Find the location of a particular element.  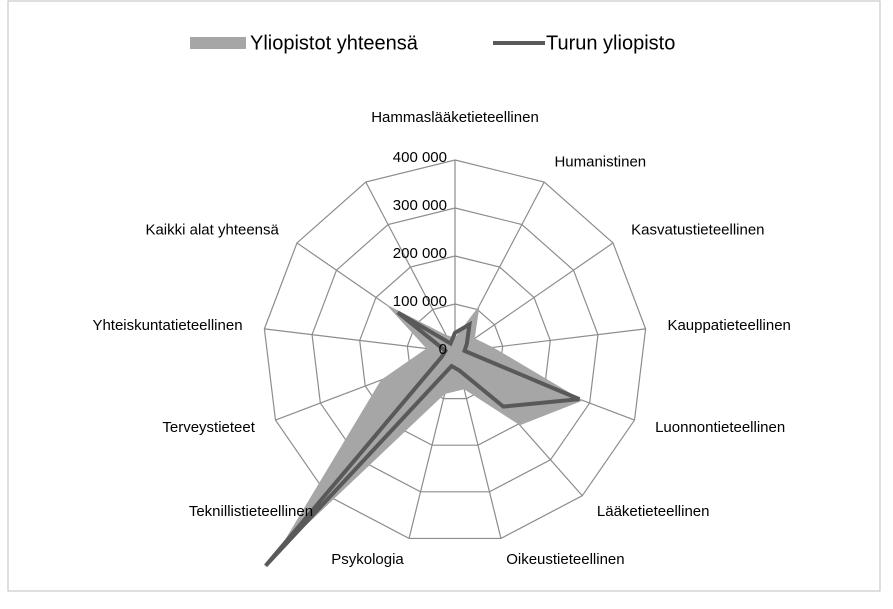

legend-swatch is located at coordinates (218, 43).